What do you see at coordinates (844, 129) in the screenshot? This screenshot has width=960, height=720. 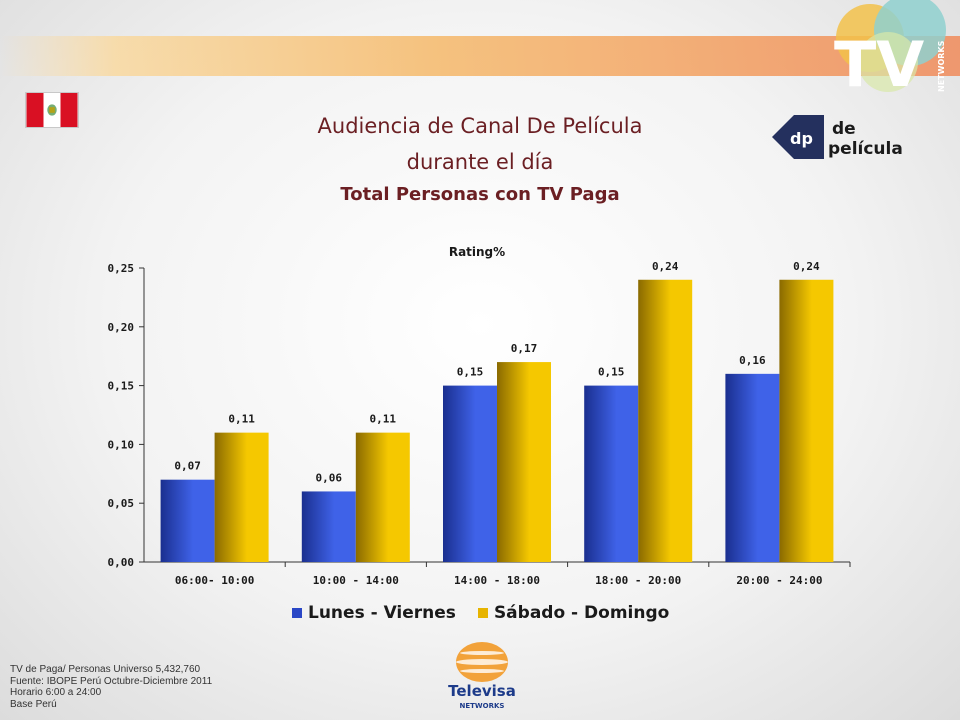 I see `svg-text: de` at bounding box center [844, 129].